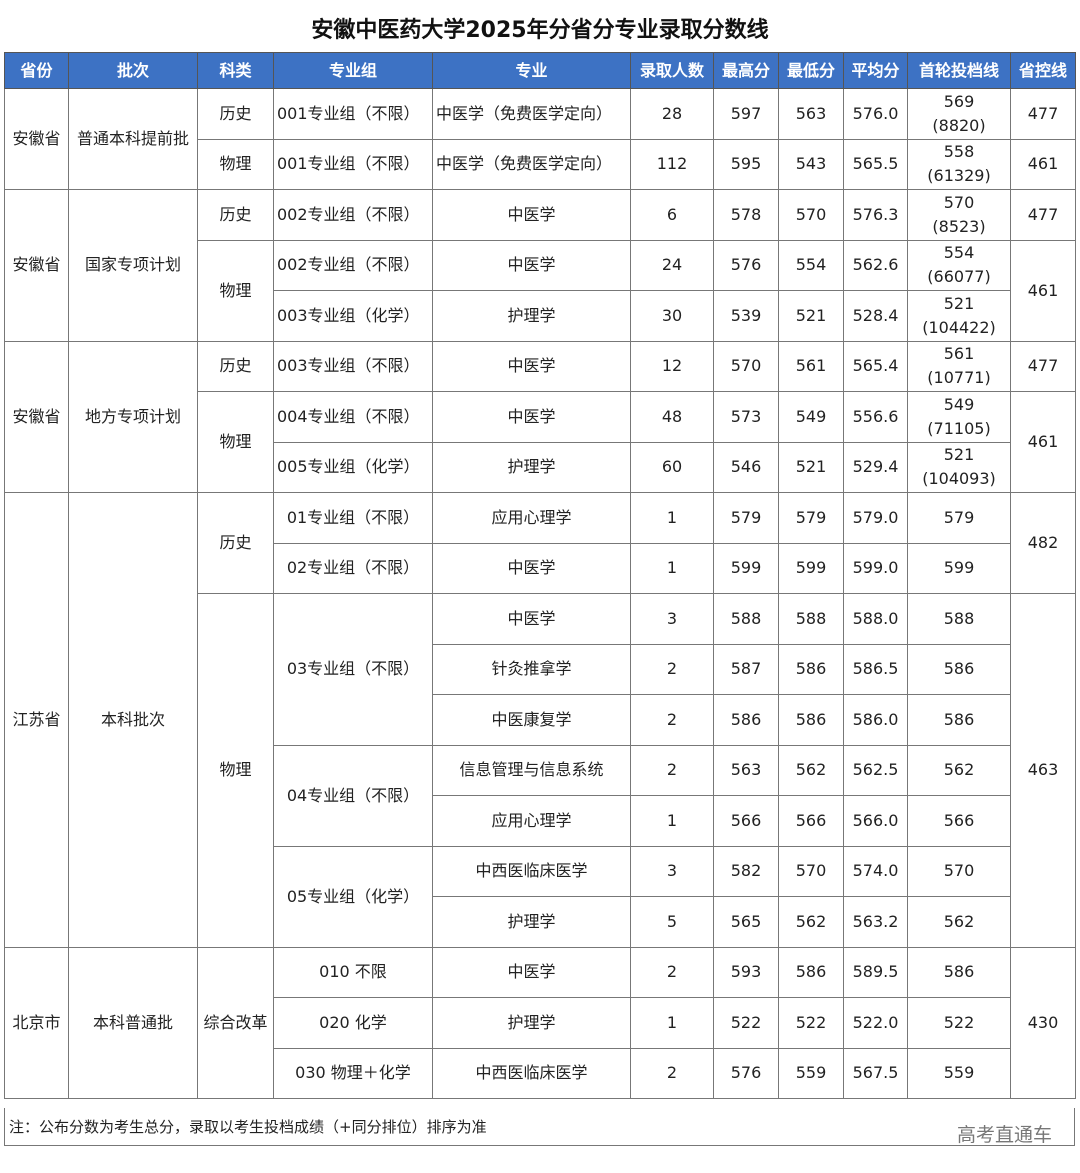 The width and height of the screenshot is (1080, 1173). Describe the element at coordinates (353, 896) in the screenshot. I see `table-cell: 05专业组（化学）` at that location.